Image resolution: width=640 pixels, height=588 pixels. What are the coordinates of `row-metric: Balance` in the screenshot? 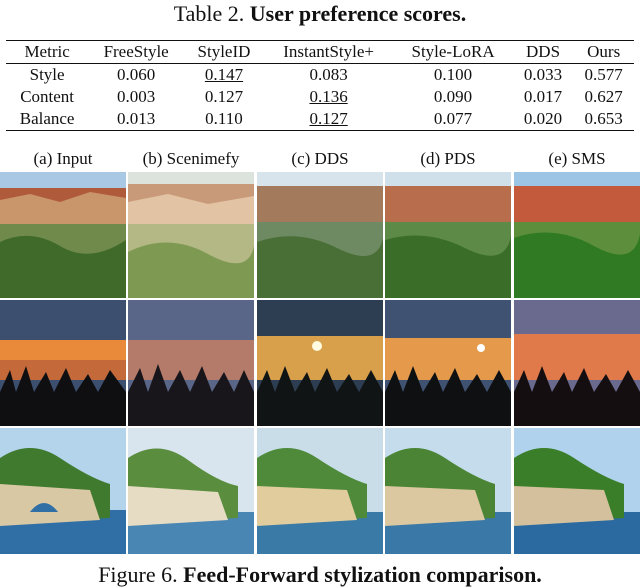 It's located at (47, 118).